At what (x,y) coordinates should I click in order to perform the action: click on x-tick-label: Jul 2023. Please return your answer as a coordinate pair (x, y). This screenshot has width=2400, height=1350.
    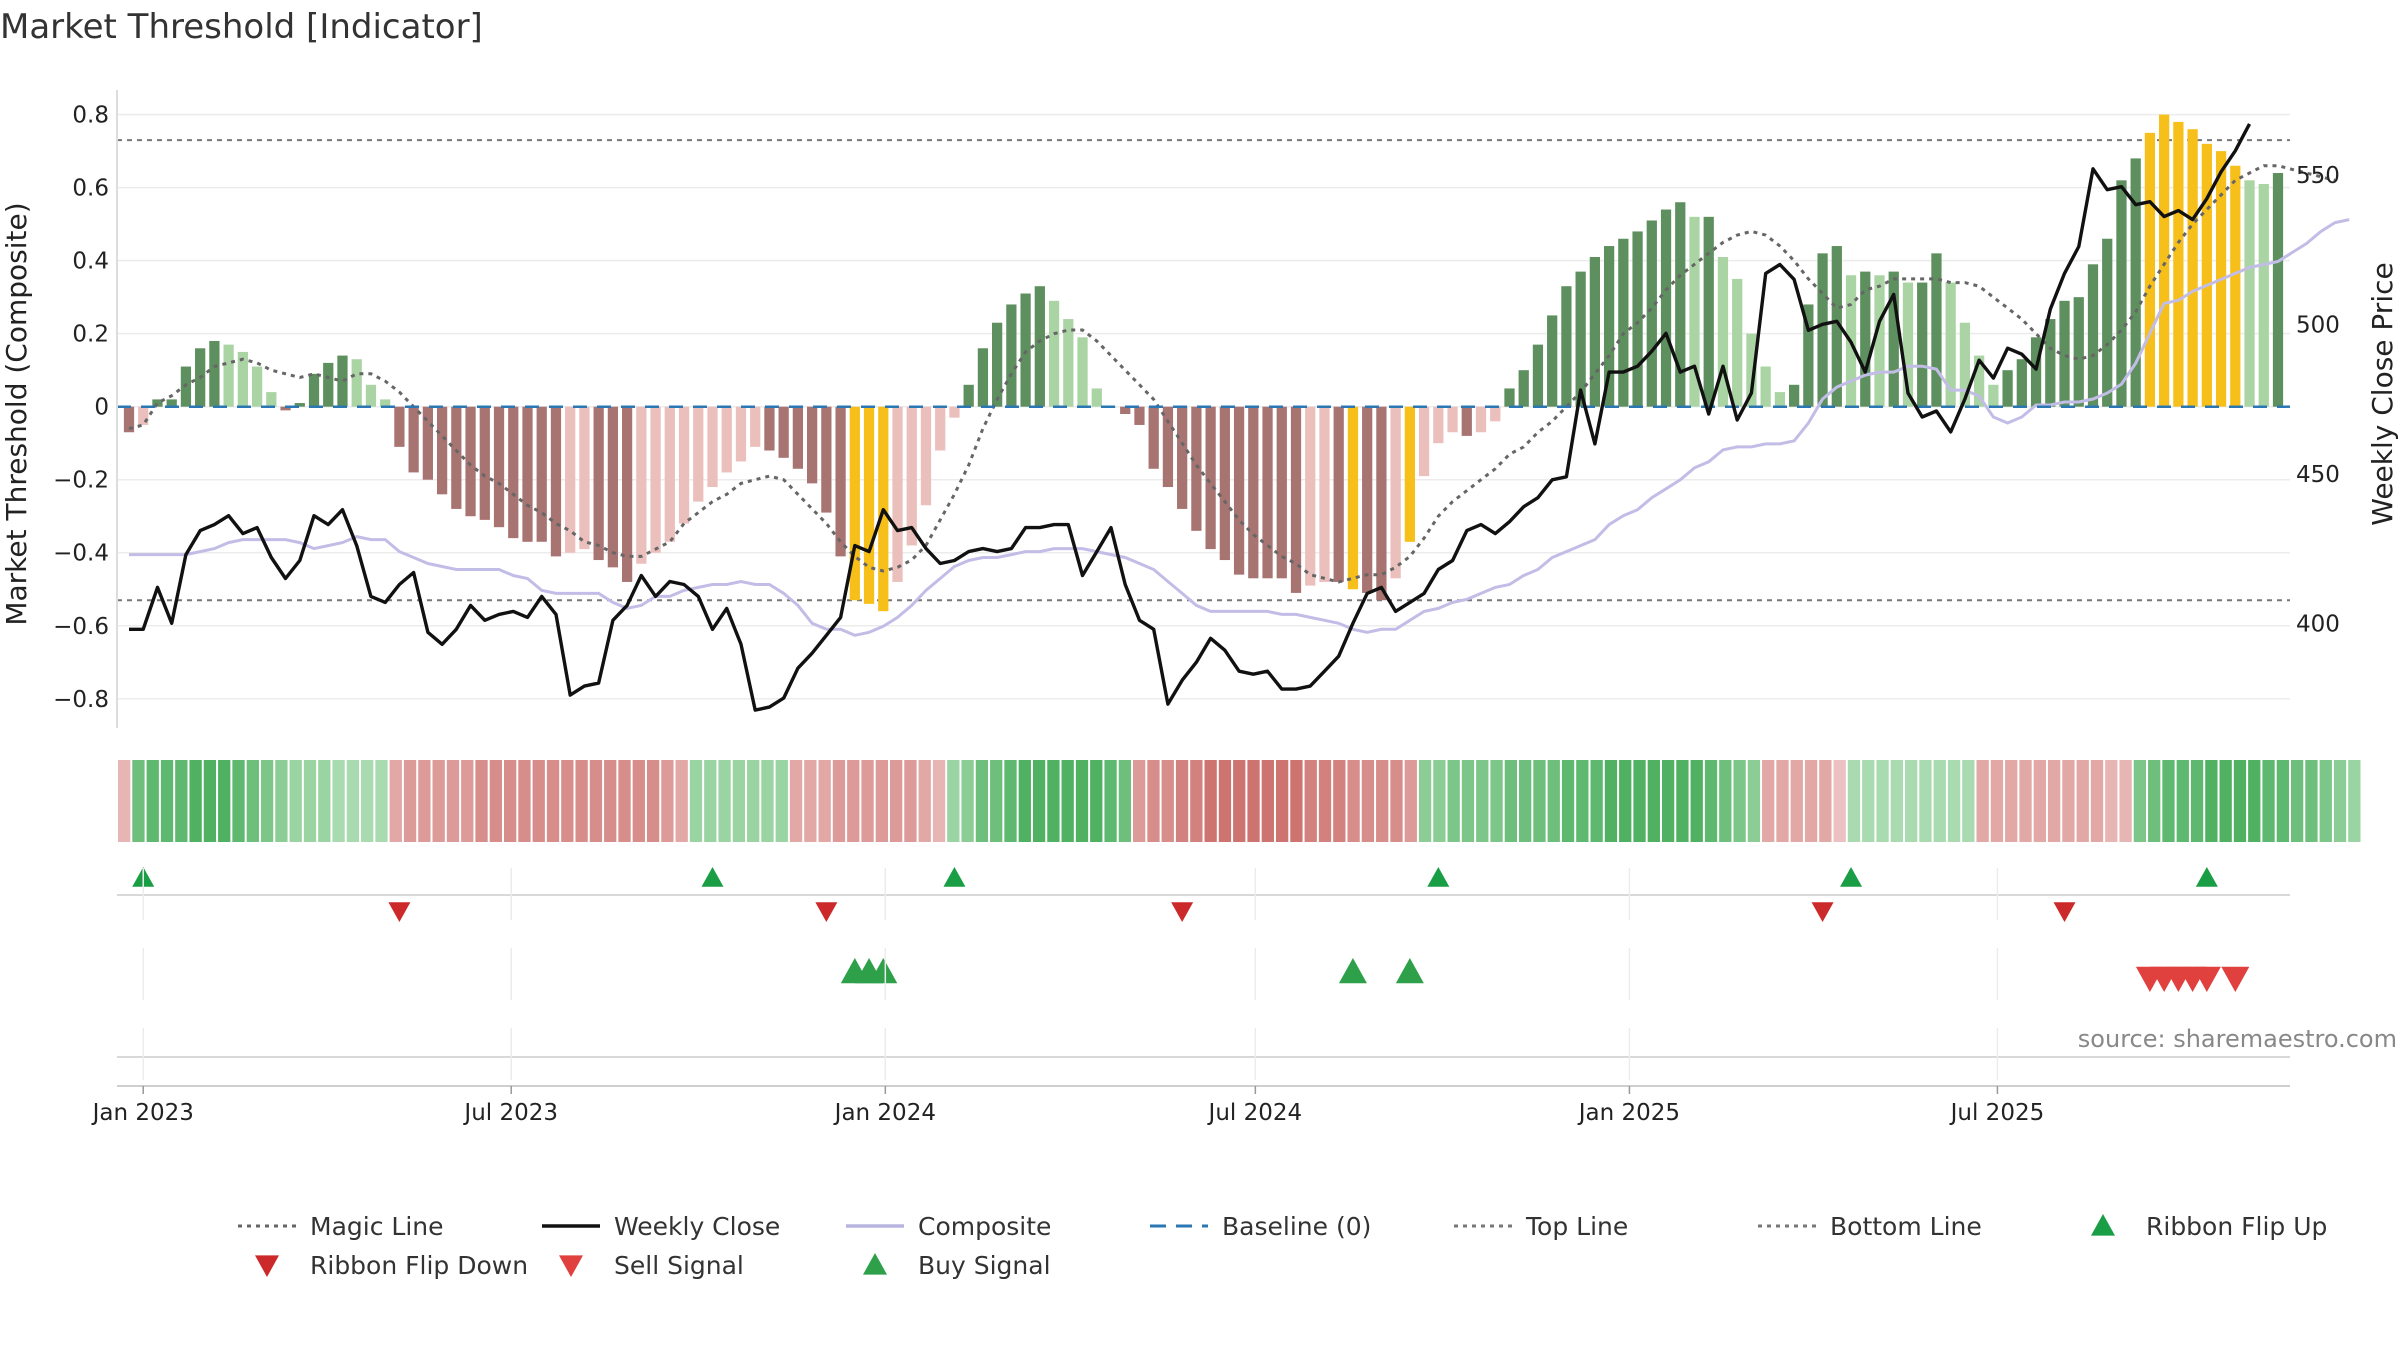
    Looking at the image, I should click on (510, 1113).